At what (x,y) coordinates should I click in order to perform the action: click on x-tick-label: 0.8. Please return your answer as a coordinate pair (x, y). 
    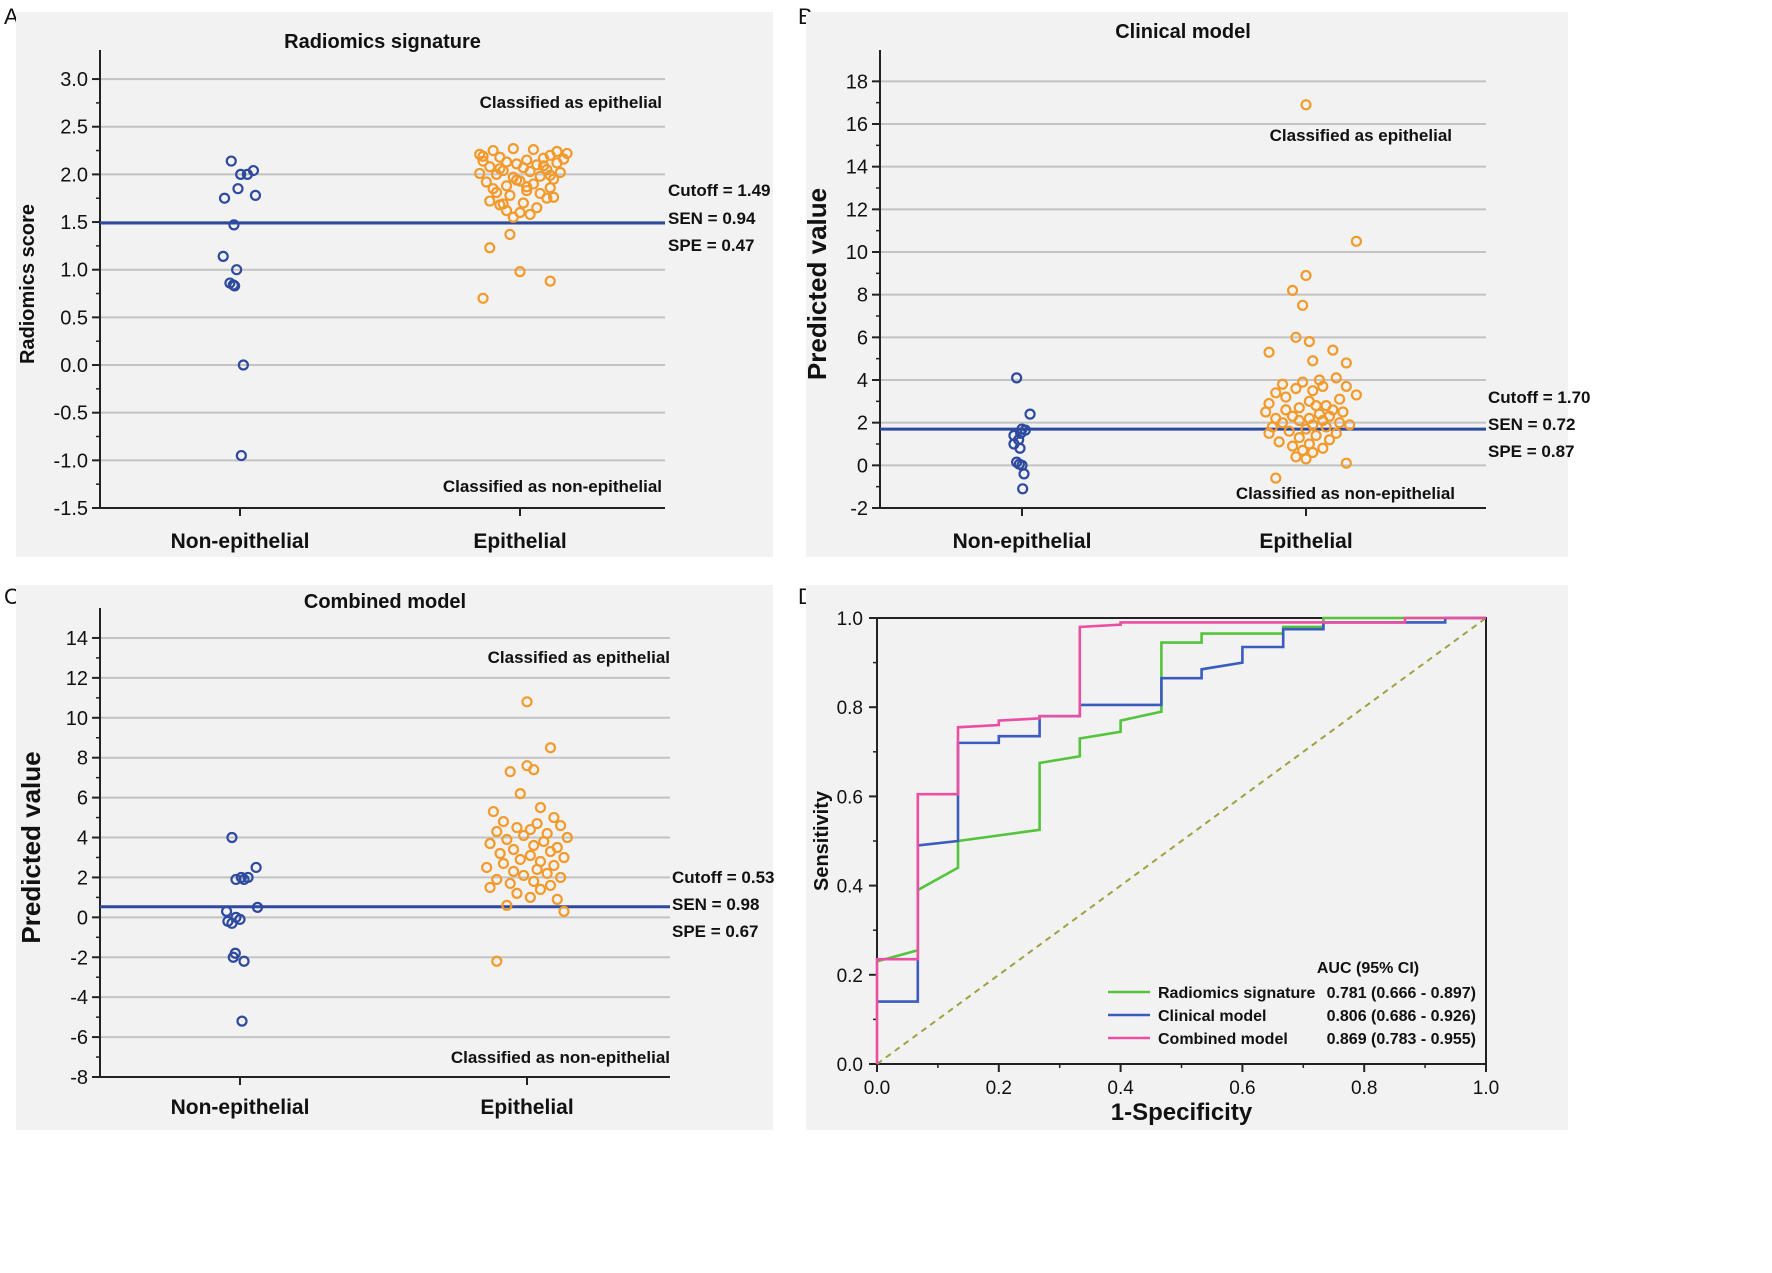
    Looking at the image, I should click on (1364, 1088).